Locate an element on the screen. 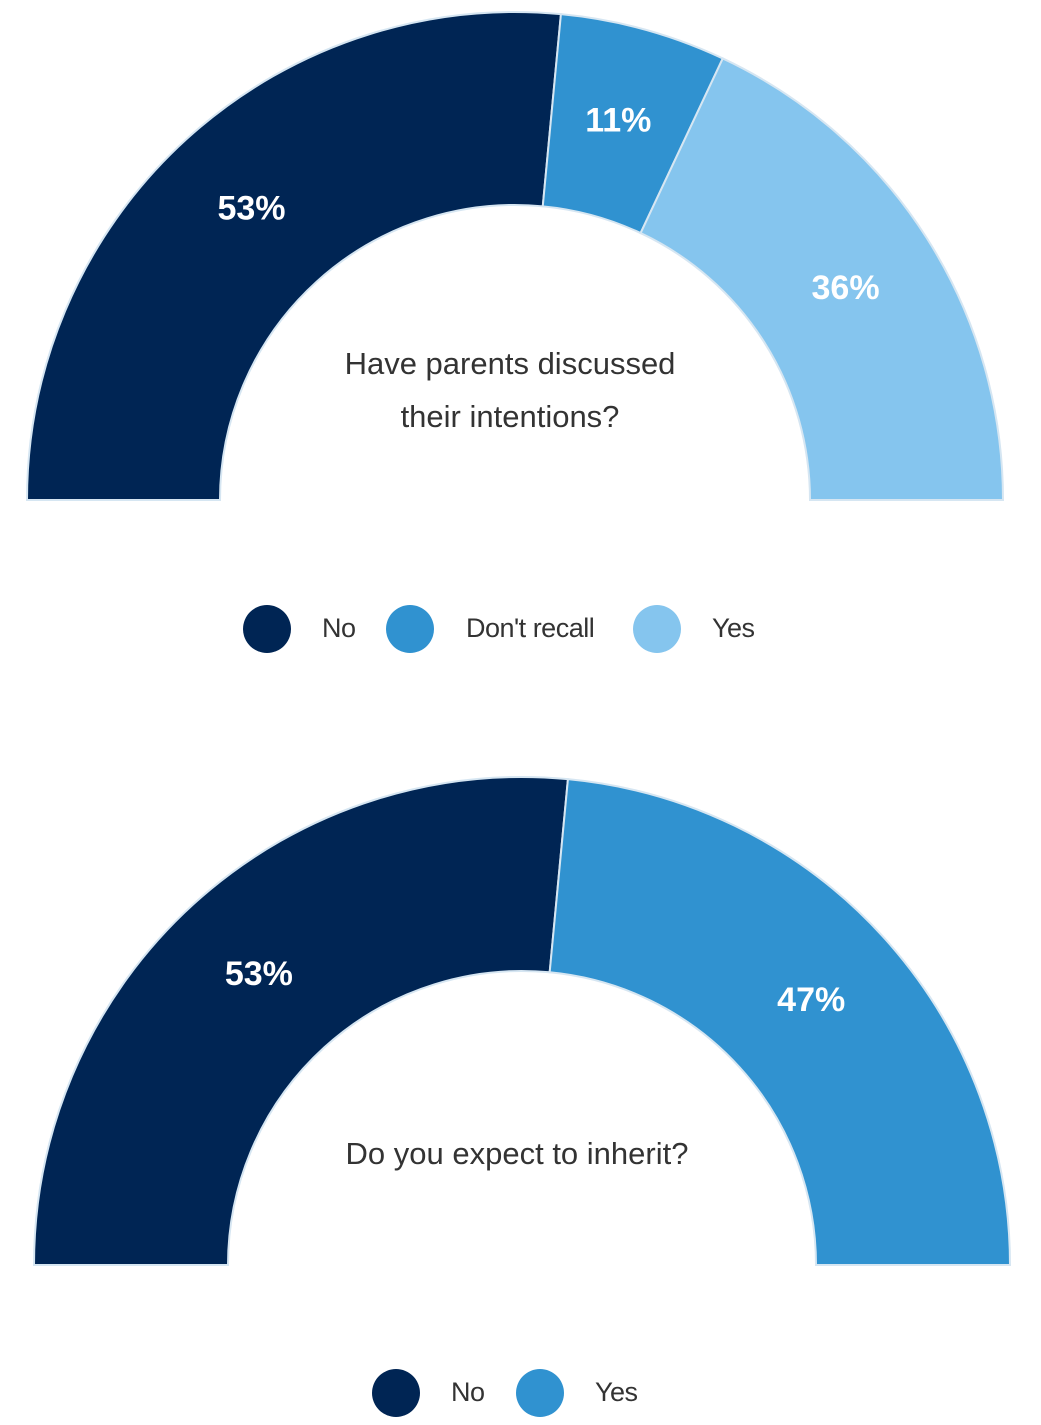 The height and width of the screenshot is (1425, 1041). legend: No Yes is located at coordinates (505, 1393).